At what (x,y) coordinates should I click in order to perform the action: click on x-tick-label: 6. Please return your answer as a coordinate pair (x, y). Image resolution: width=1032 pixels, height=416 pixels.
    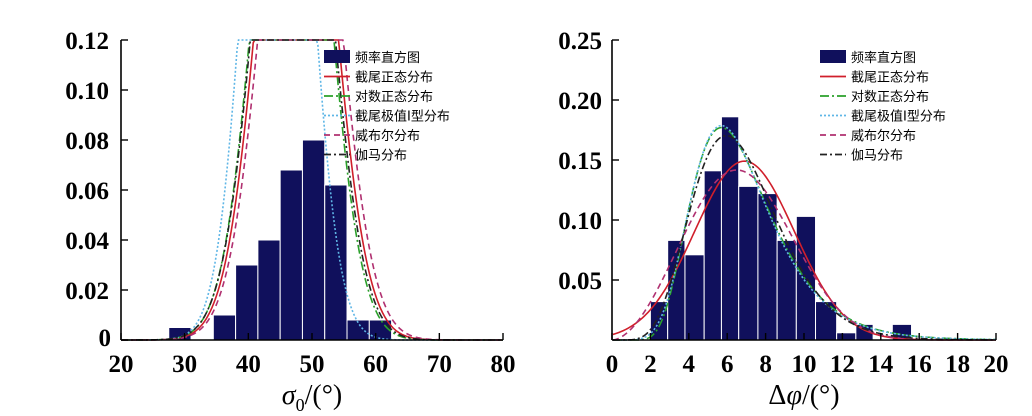
    Looking at the image, I should click on (727, 364).